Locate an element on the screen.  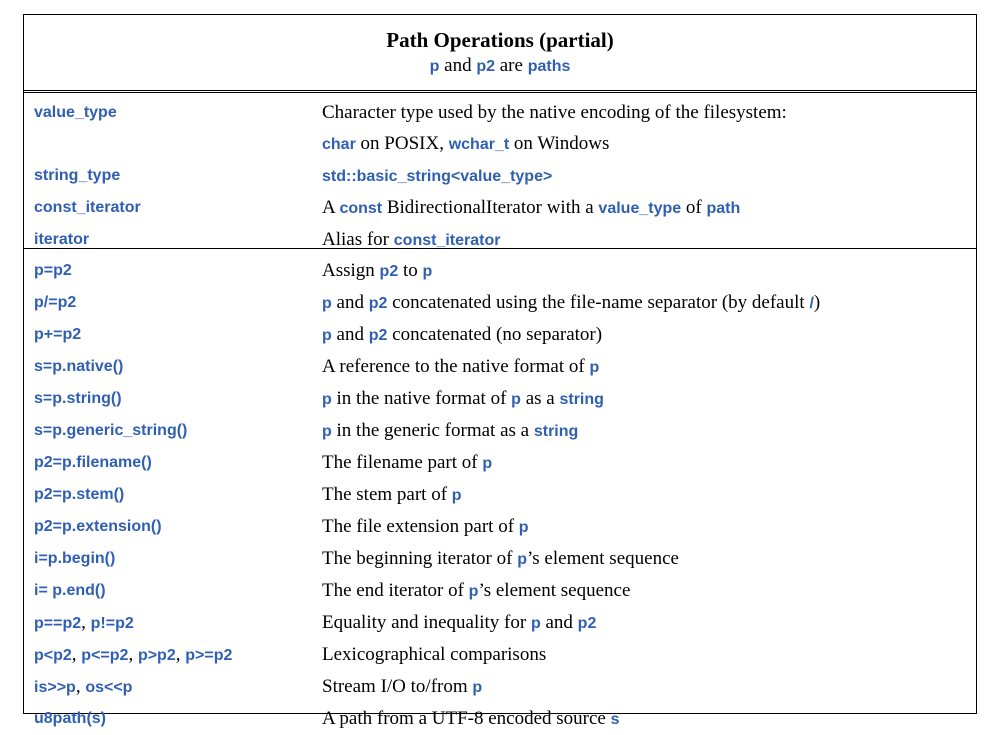
table-row: p=p2 Assign p2 to p is located at coordinates (500, 271).